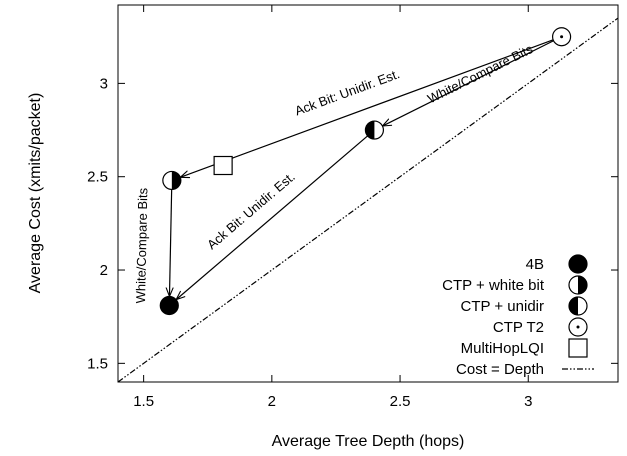  What do you see at coordinates (104, 83) in the screenshot?
I see `y-tick-label: 3` at bounding box center [104, 83].